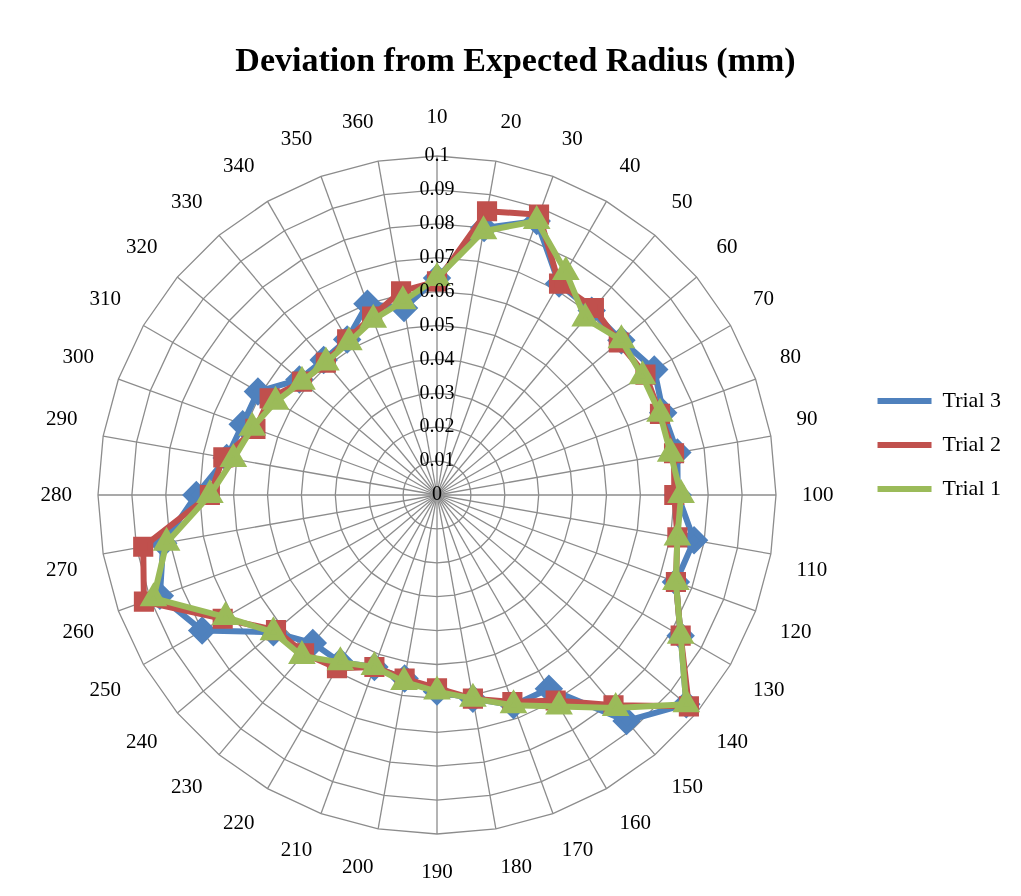 This screenshot has width=1021, height=896. I want to click on spoke-label: 10, so click(437, 115).